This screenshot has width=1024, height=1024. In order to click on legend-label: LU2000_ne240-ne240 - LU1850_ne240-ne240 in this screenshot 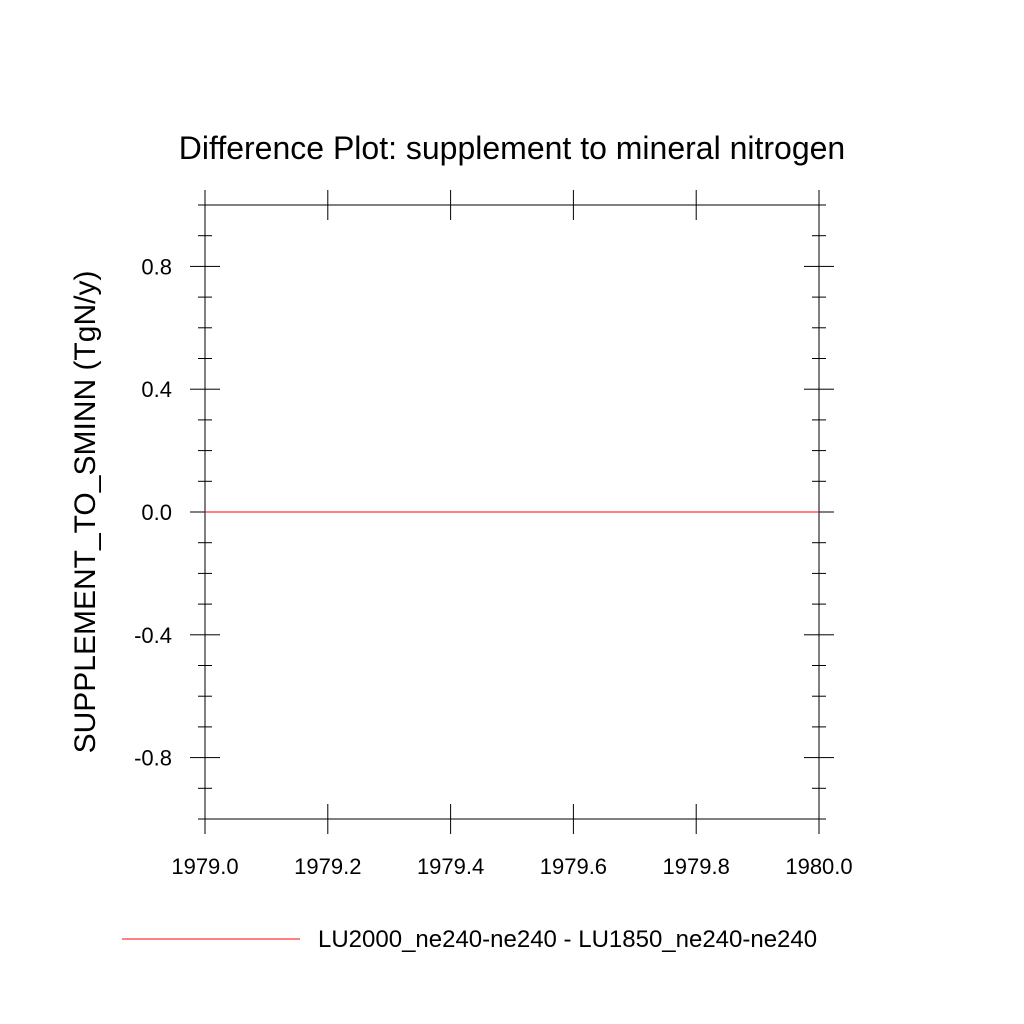, I will do `click(567, 939)`.